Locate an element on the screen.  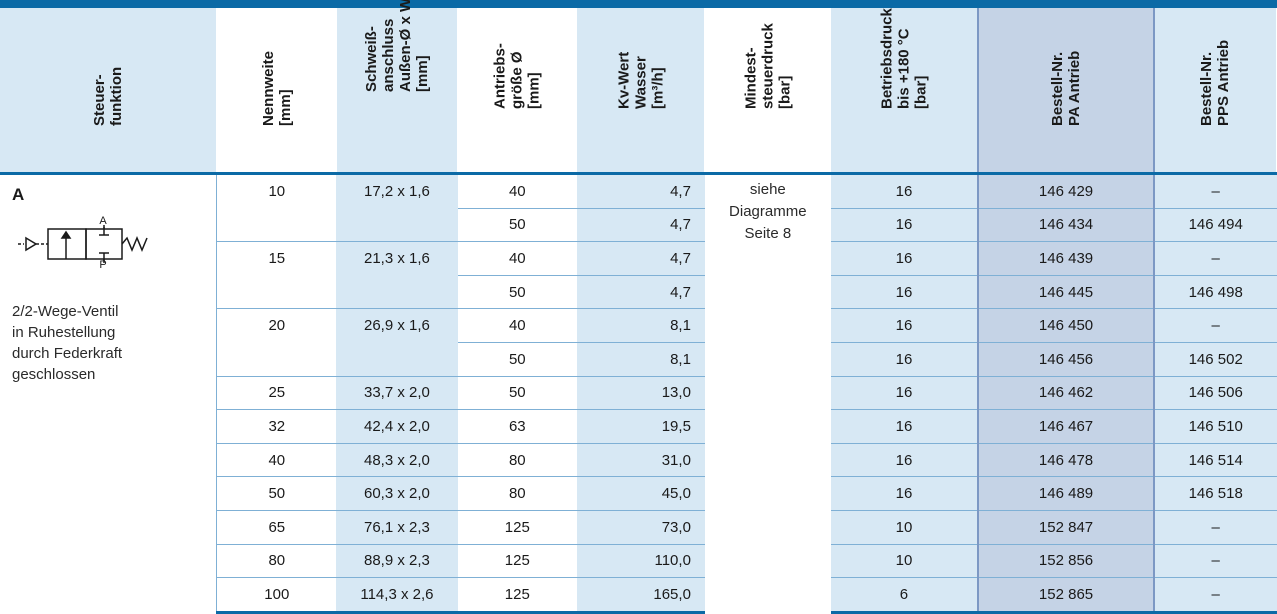
header-text: Steuer-funktion is located at coordinates (108, 96).